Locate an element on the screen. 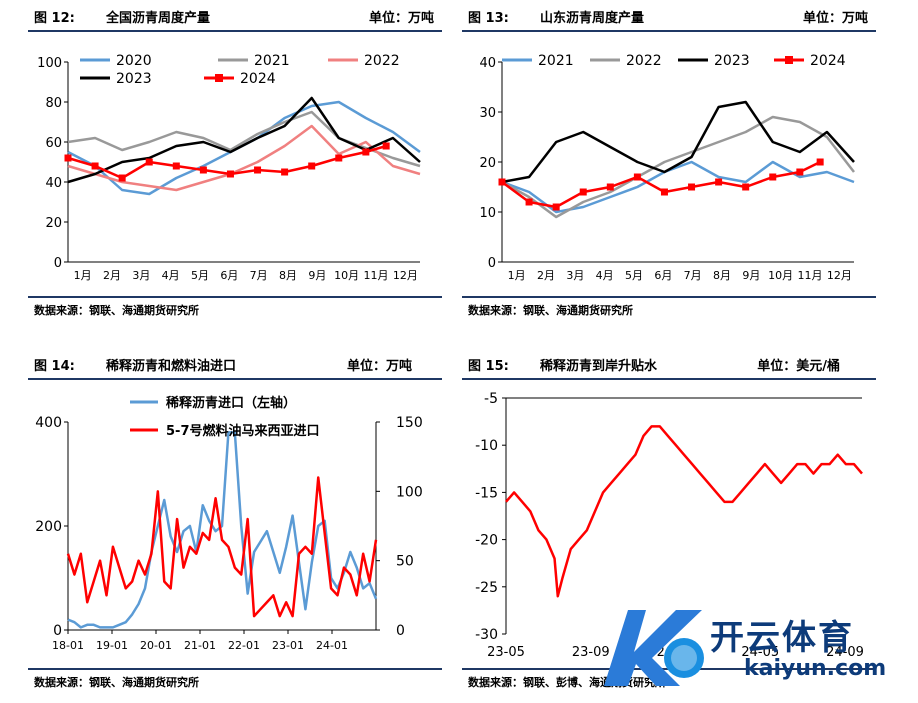  x-tick-label: 18-01 is located at coordinates (68, 645).